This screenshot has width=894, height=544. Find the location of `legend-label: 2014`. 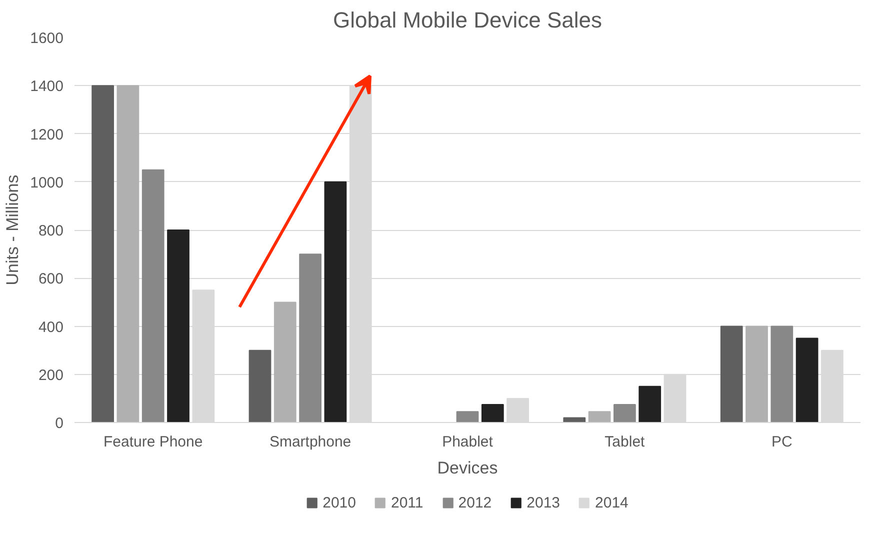

legend-label: 2014 is located at coordinates (611, 502).